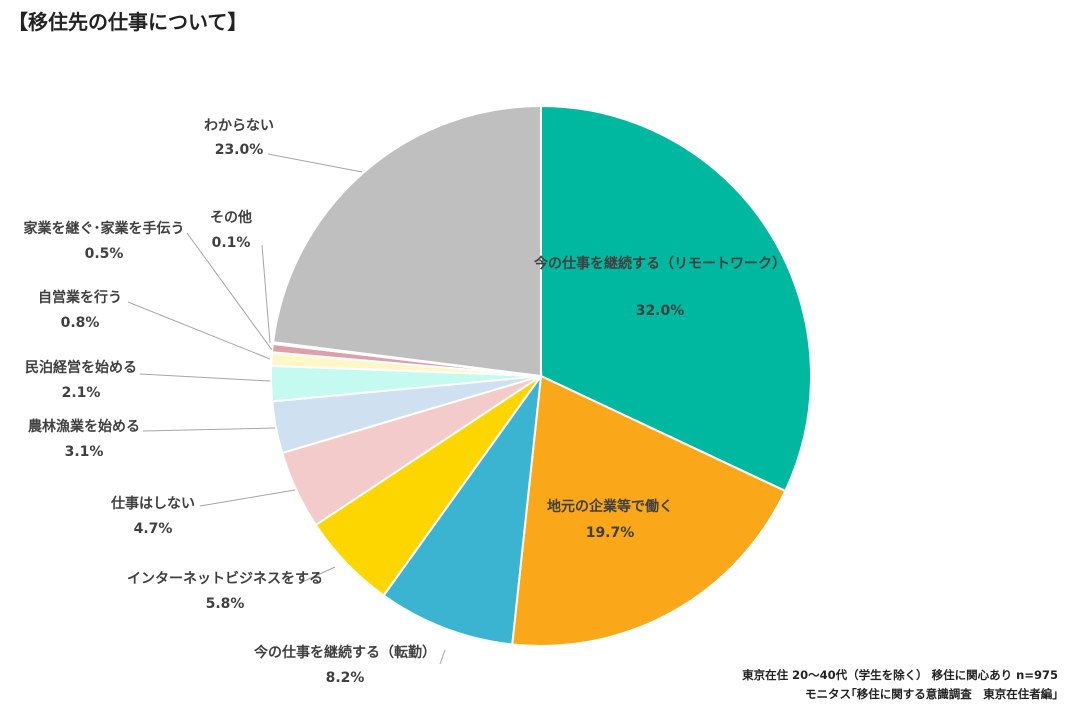 The image size is (1080, 705). What do you see at coordinates (225, 604) in the screenshot?
I see `slice-value-label: 5.8%` at bounding box center [225, 604].